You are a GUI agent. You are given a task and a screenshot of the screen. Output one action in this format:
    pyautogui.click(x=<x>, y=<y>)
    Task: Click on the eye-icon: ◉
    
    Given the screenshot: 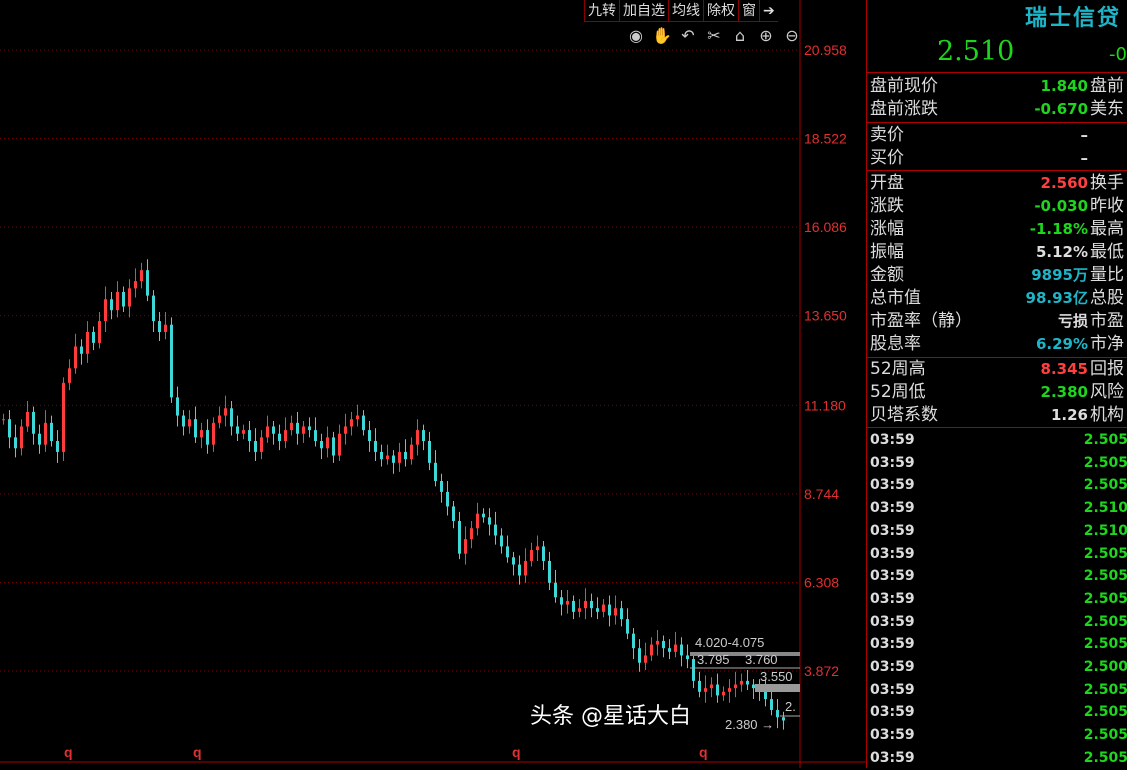 What is the action you would take?
    pyautogui.click(x=636, y=35)
    